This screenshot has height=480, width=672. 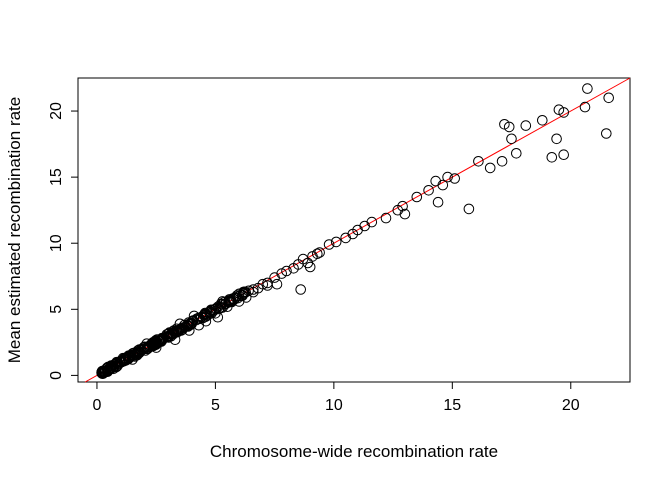 What do you see at coordinates (56, 243) in the screenshot?
I see `y-tick-label: 10` at bounding box center [56, 243].